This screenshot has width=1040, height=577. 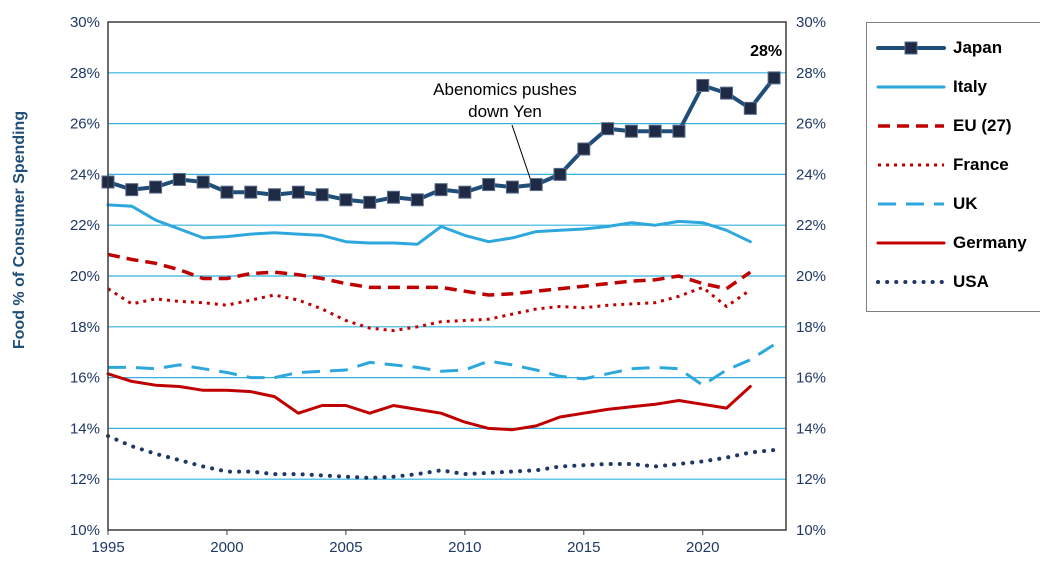 I want to click on legend: Japan Italy EU (27) France UK Germany USA, so click(x=953, y=167).